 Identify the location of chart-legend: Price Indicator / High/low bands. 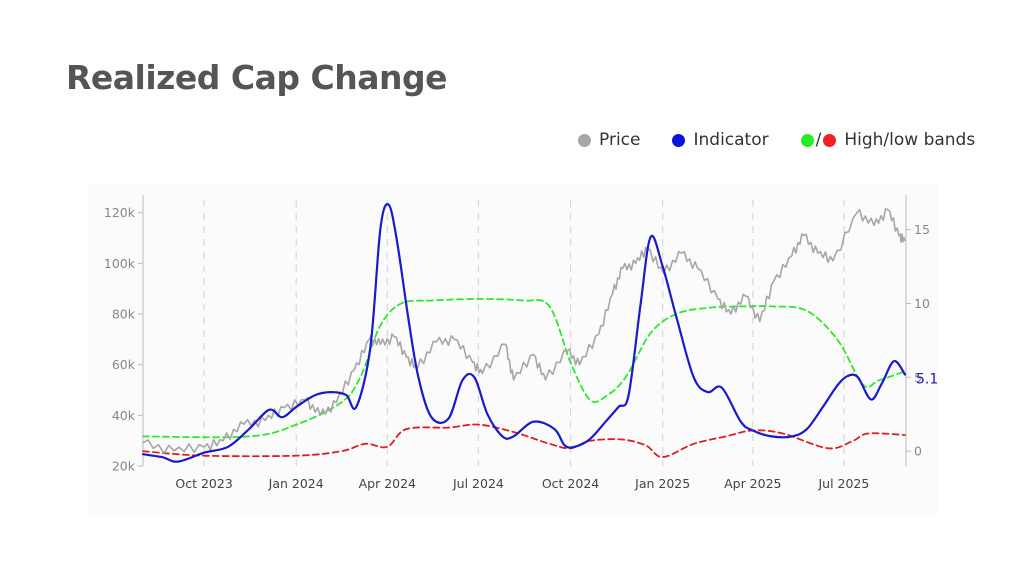
(776, 140).